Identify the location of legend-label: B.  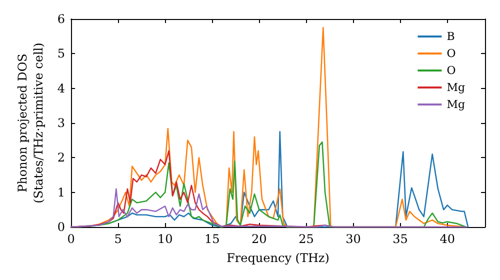
(450, 36).